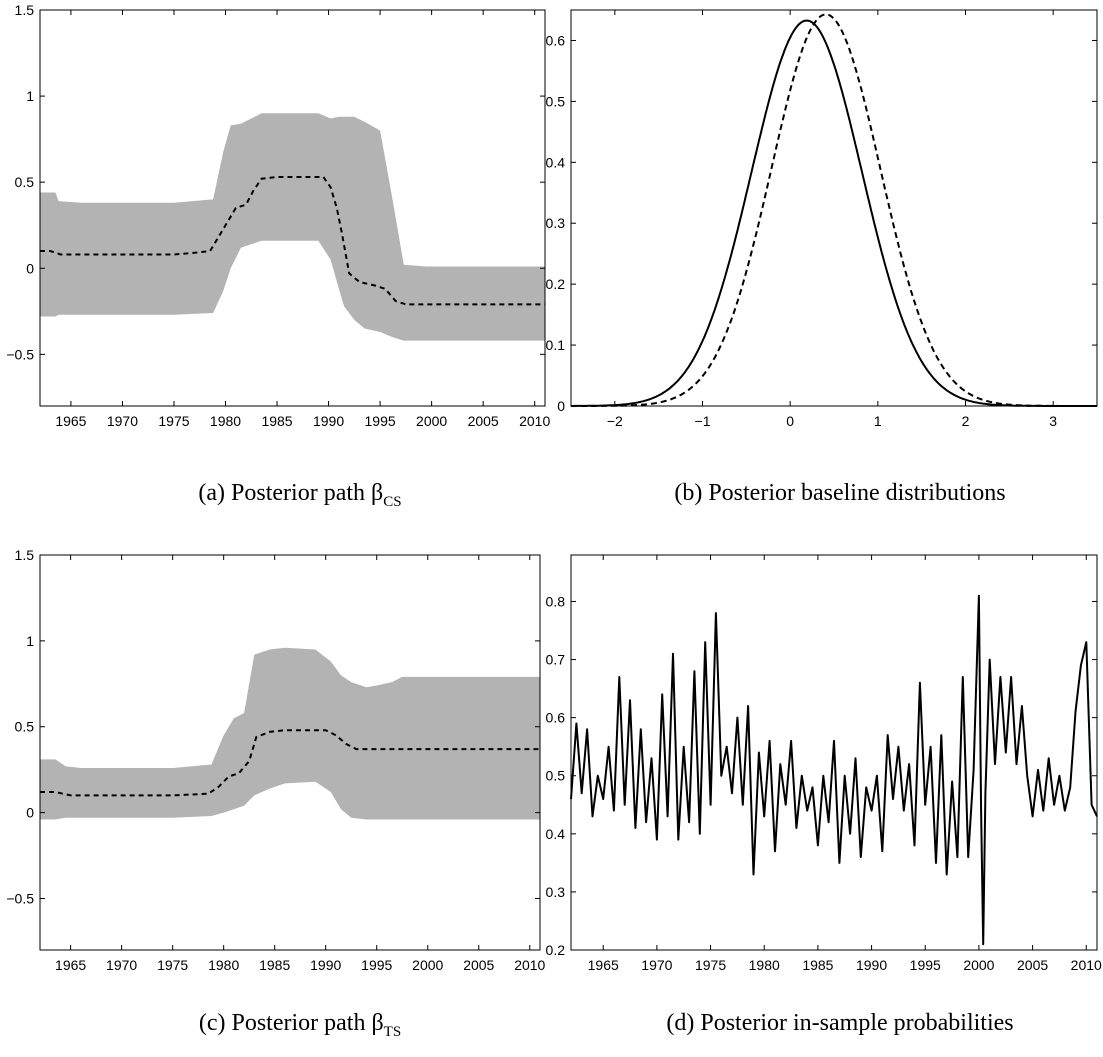 The width and height of the screenshot is (1103, 1057). What do you see at coordinates (376, 965) in the screenshot?
I see `x-tick-label-c: 1995` at bounding box center [376, 965].